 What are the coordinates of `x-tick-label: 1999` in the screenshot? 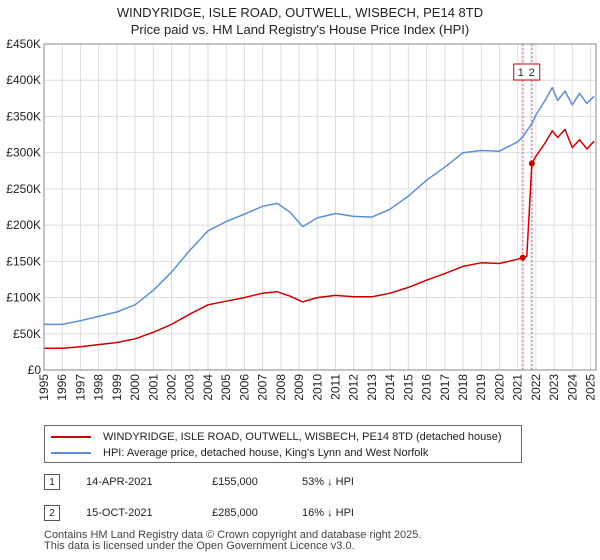 It's located at (117, 387).